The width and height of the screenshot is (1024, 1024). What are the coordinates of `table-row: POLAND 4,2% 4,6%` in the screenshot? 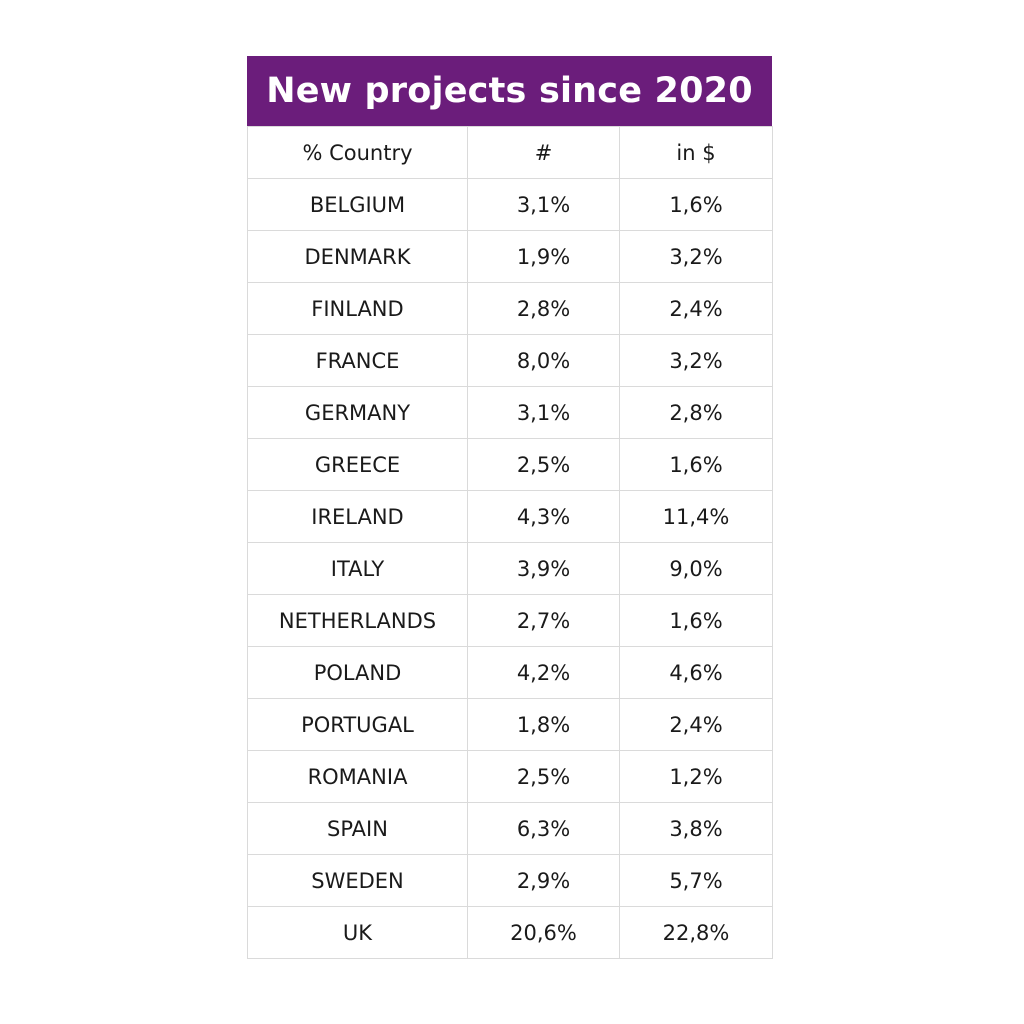 It's located at (510, 672).